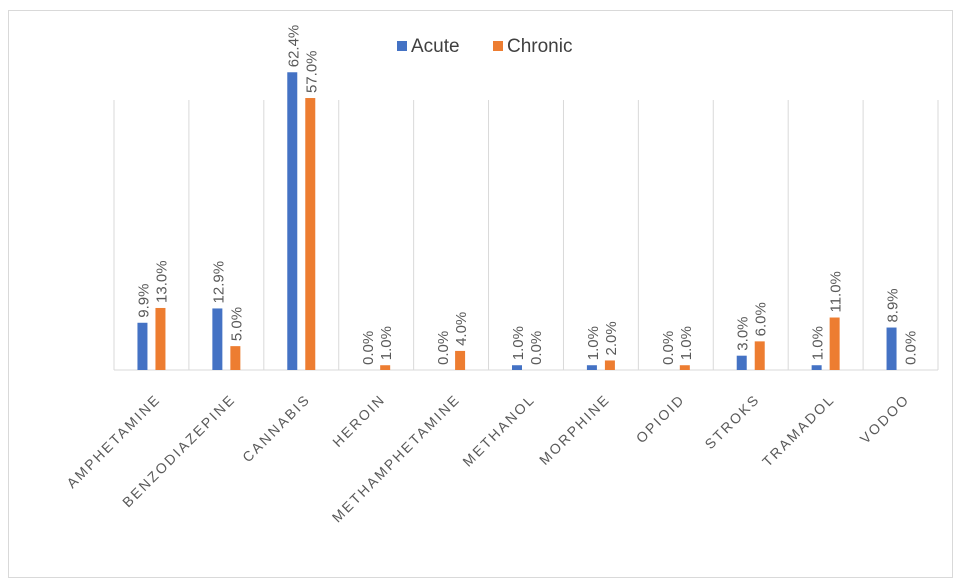 This screenshot has height=580, width=955. I want to click on tick-label-opioid: OPIOID, so click(660, 418).